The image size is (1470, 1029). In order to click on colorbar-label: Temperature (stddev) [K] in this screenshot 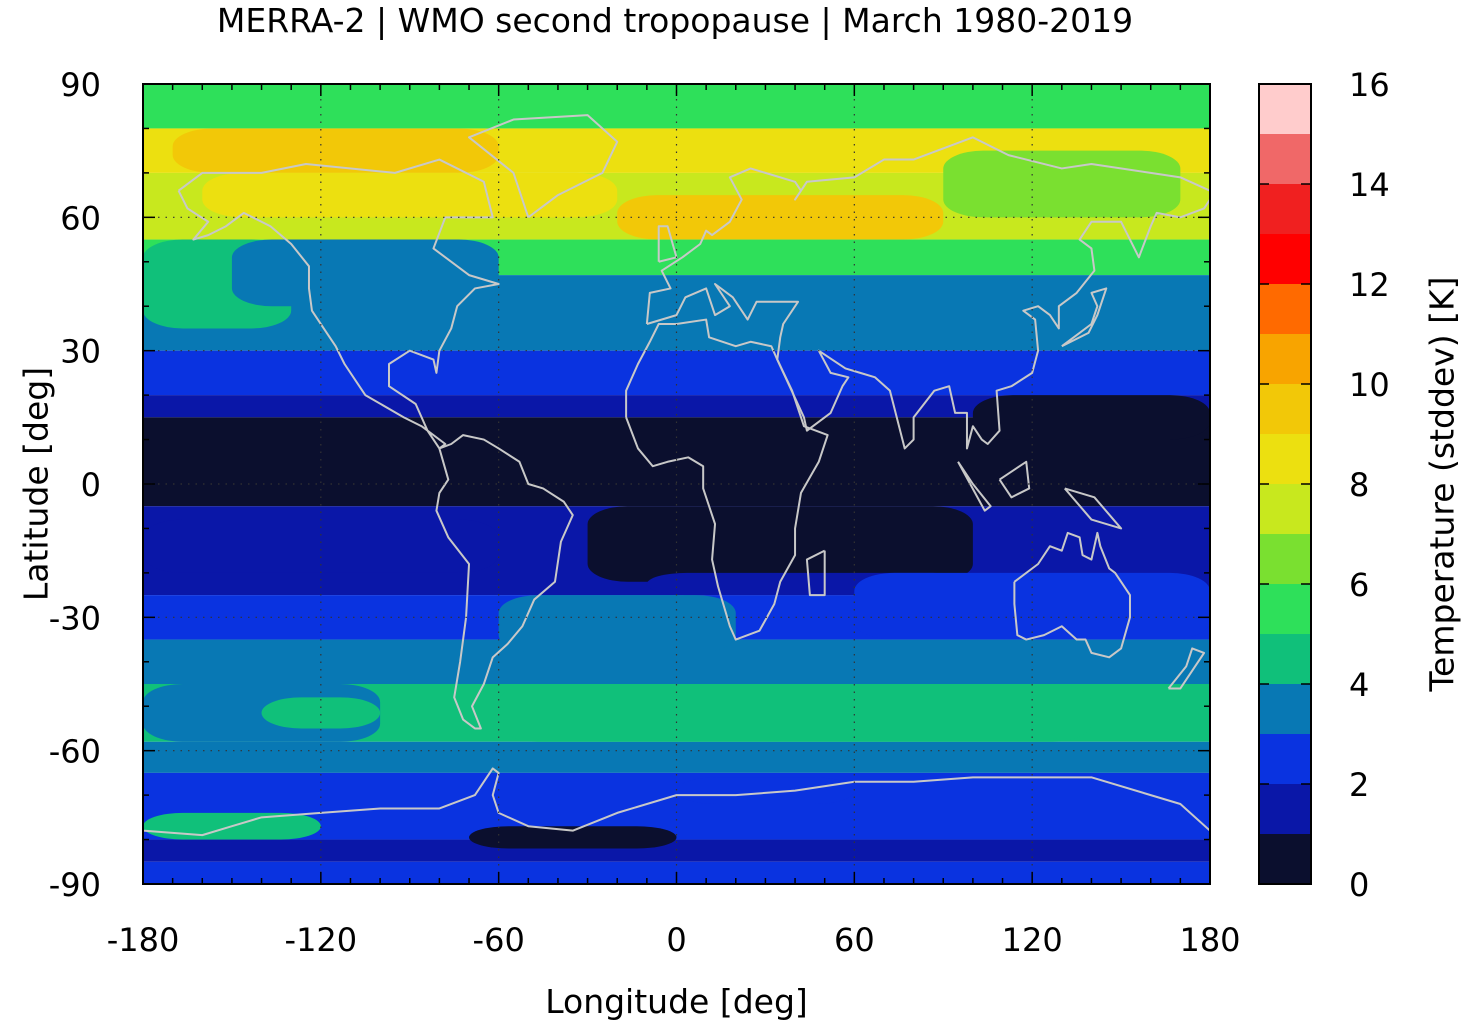, I will do `click(1442, 484)`.